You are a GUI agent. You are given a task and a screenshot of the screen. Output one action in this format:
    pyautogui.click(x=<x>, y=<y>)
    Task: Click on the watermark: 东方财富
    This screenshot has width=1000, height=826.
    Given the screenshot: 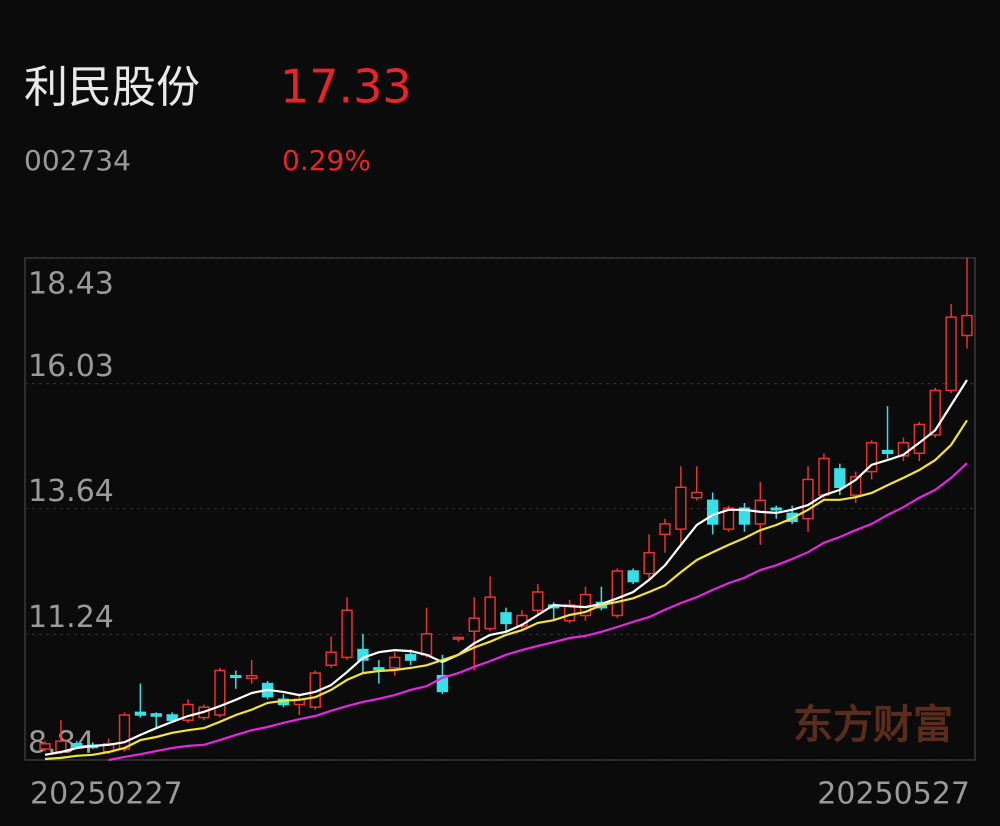 What is the action you would take?
    pyautogui.click(x=873, y=725)
    